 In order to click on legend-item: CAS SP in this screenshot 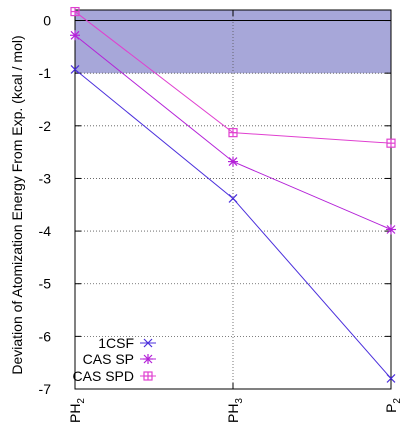, I will do `click(119, 359)`.